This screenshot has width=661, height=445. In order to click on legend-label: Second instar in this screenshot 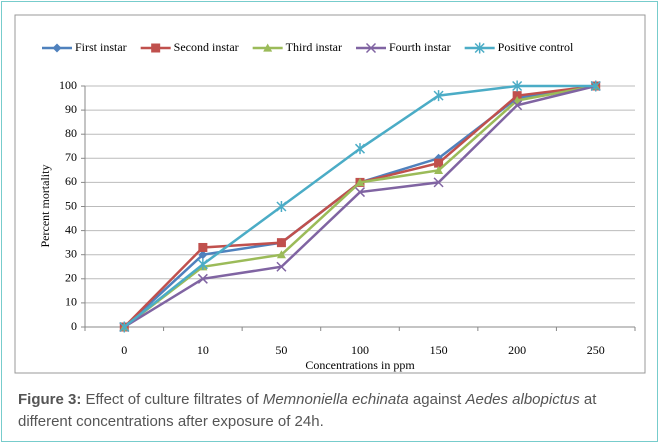, I will do `click(206, 47)`.